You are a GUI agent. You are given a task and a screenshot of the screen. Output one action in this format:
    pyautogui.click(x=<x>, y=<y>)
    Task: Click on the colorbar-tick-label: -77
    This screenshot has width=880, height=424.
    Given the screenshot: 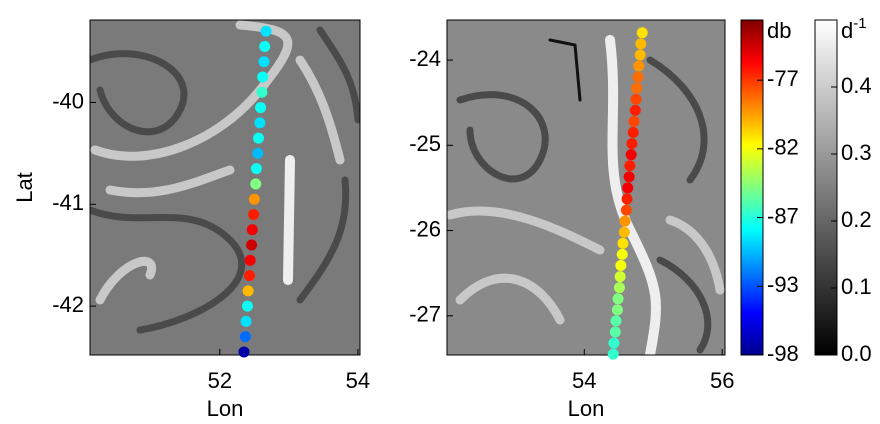 What is the action you would take?
    pyautogui.click(x=783, y=78)
    